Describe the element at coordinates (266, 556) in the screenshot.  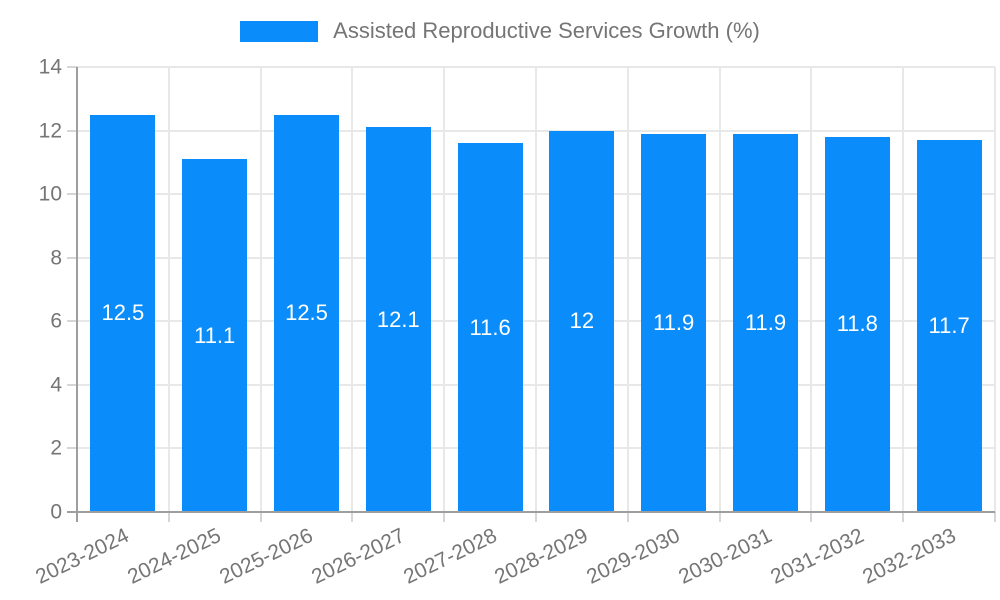
I see `x-tick-label: 2025-2026` at that location.